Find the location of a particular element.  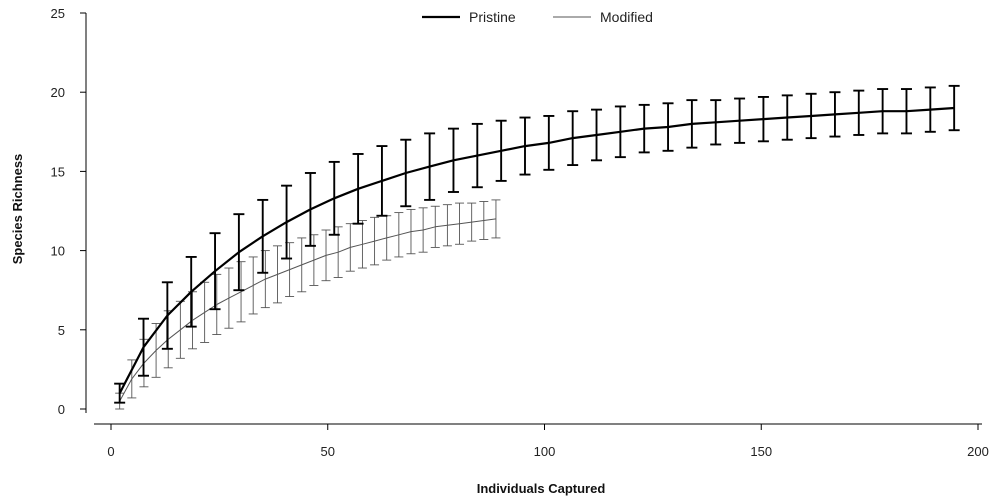

error-bar-modified is located at coordinates (496, 219).